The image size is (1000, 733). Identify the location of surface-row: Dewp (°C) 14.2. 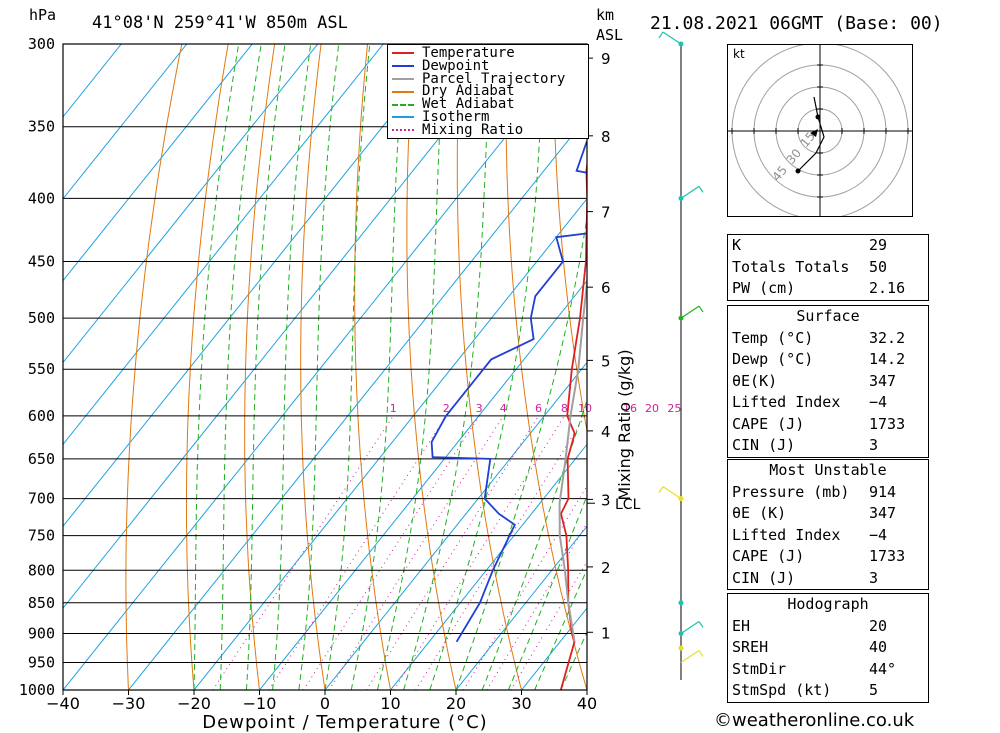
(828, 360).